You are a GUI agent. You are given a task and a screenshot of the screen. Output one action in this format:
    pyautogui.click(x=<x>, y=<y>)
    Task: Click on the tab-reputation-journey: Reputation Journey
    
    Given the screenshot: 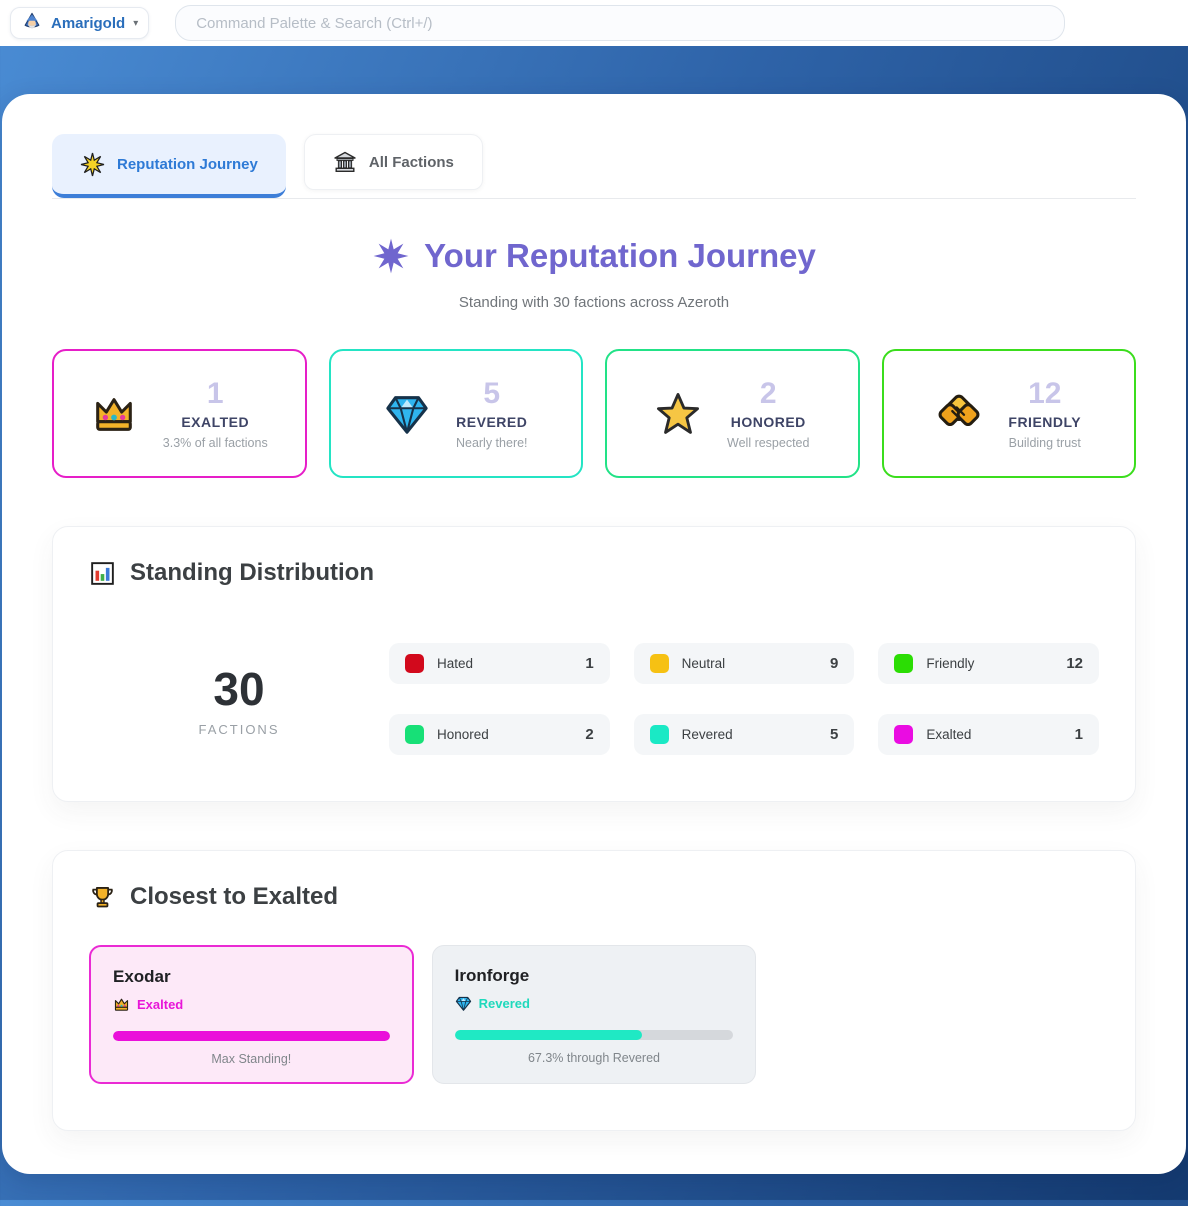 What is the action you would take?
    pyautogui.click(x=169, y=166)
    